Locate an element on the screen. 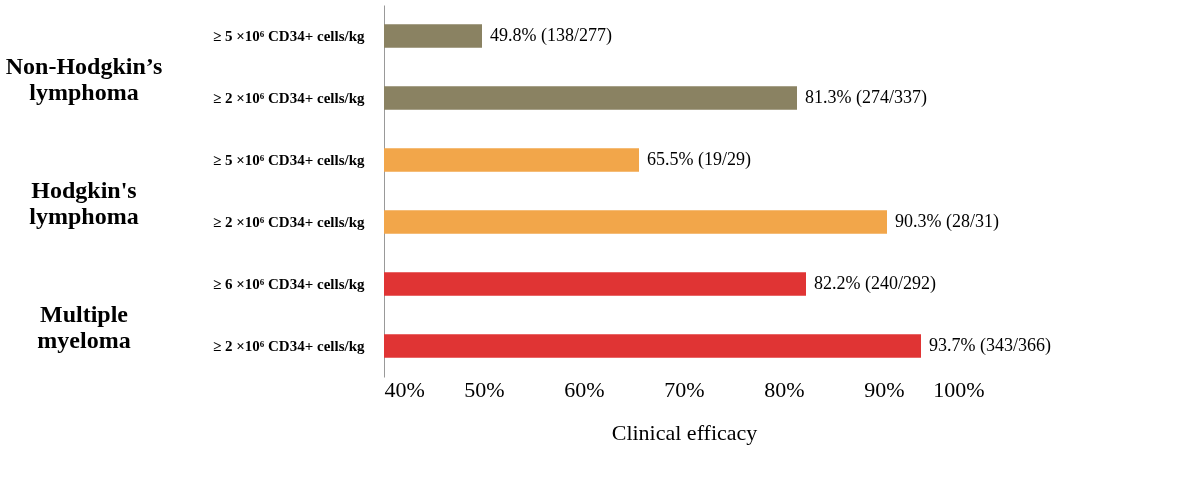 The height and width of the screenshot is (490, 1194). x-tick-label: 90% is located at coordinates (884, 389).